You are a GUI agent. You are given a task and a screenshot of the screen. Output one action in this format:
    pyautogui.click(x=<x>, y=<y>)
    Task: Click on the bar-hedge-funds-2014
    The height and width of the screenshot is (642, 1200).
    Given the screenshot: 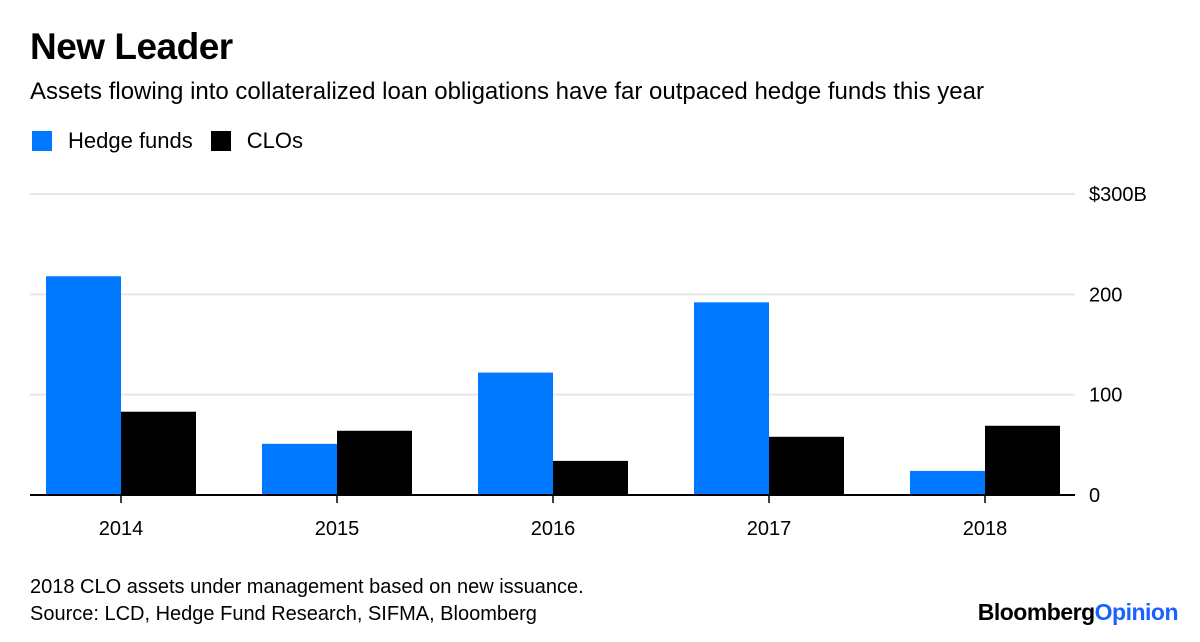 What is the action you would take?
    pyautogui.click(x=83, y=385)
    